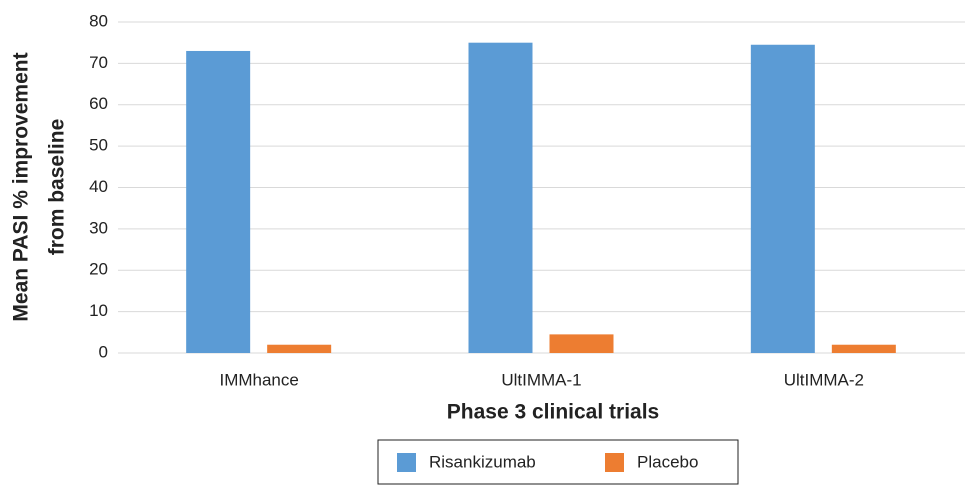 The image size is (967, 485). Describe the element at coordinates (21, 186) in the screenshot. I see `y-axis-title: Mean PASI % improvement` at that location.